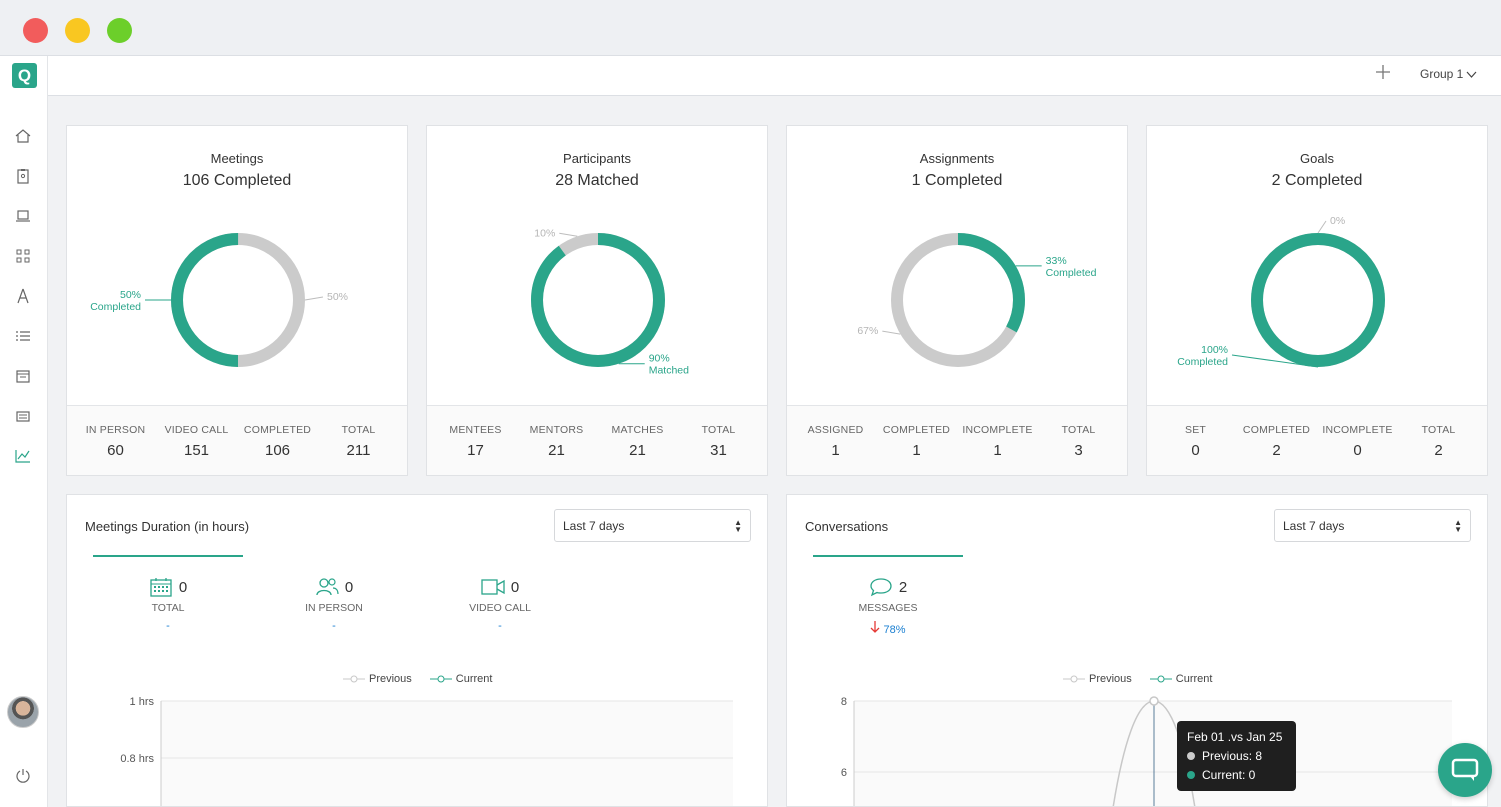  Describe the element at coordinates (867, 331) in the screenshot. I see `donut-grey-pct: 67%` at that location.